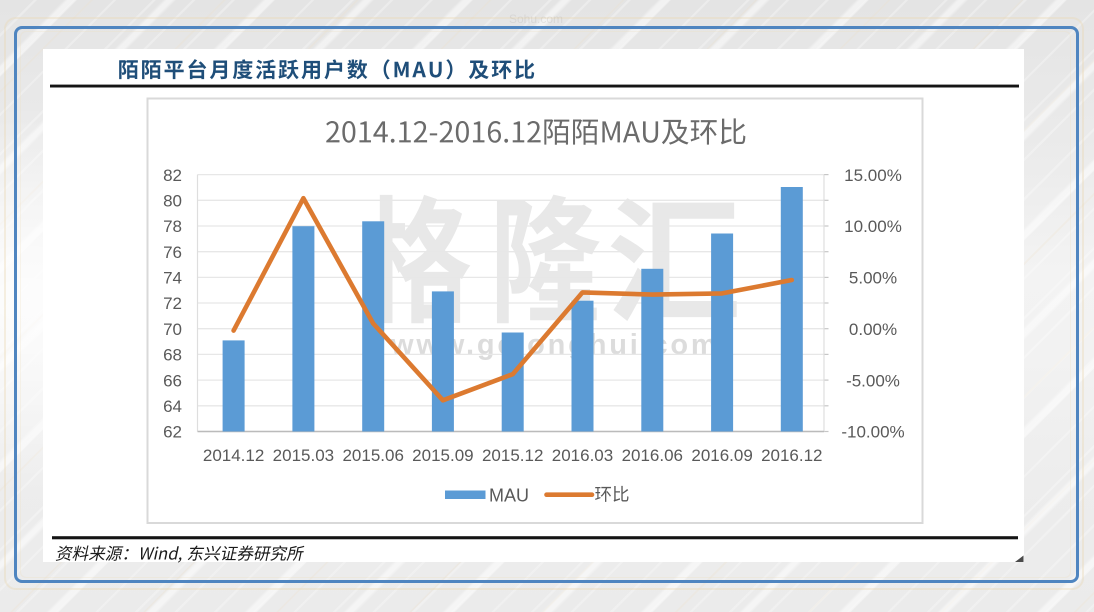 Image resolution: width=1094 pixels, height=612 pixels. Describe the element at coordinates (172, 278) in the screenshot. I see `svg-text: 74` at that location.